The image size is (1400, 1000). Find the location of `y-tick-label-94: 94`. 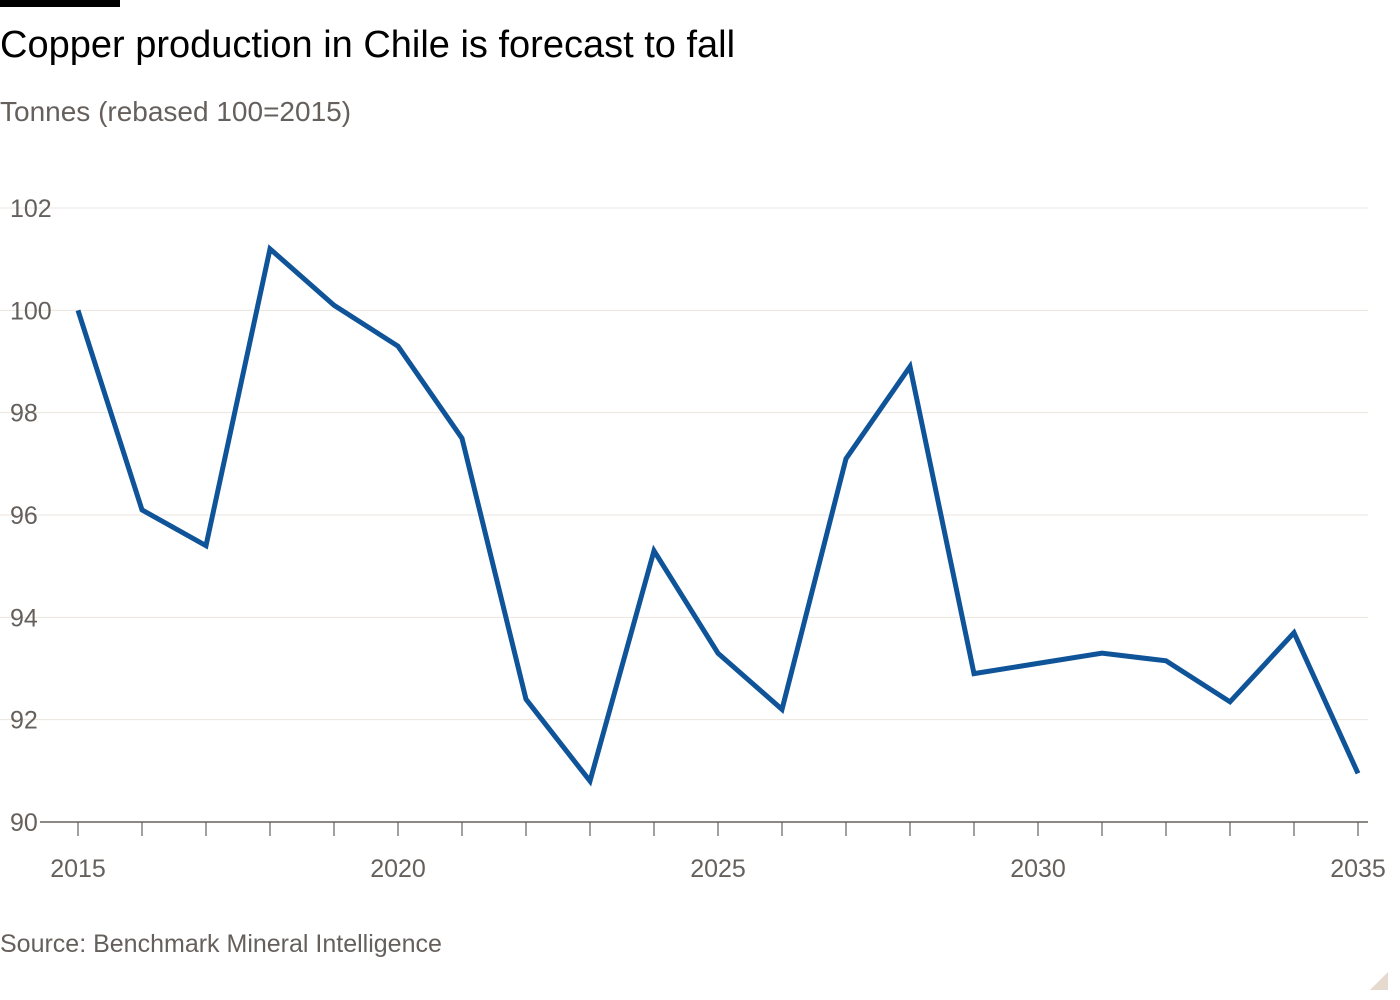

y-tick-label-94: 94 is located at coordinates (24, 618).